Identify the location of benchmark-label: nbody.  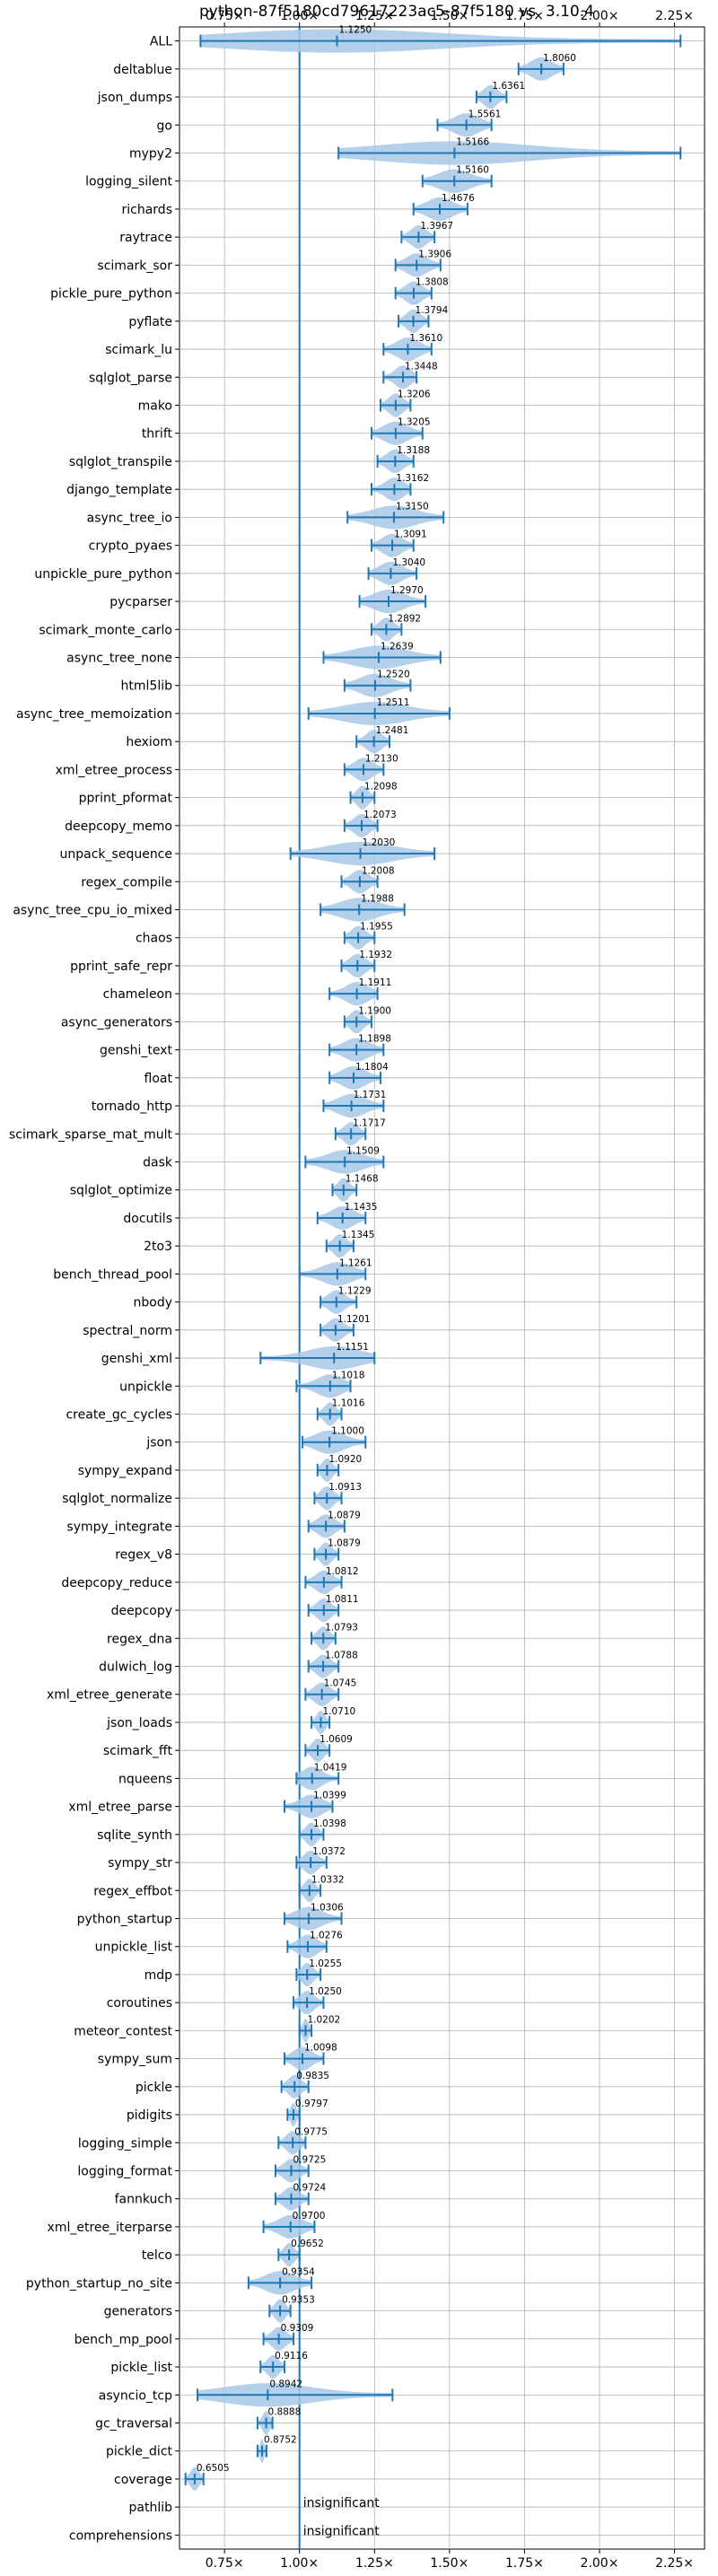
(153, 1303).